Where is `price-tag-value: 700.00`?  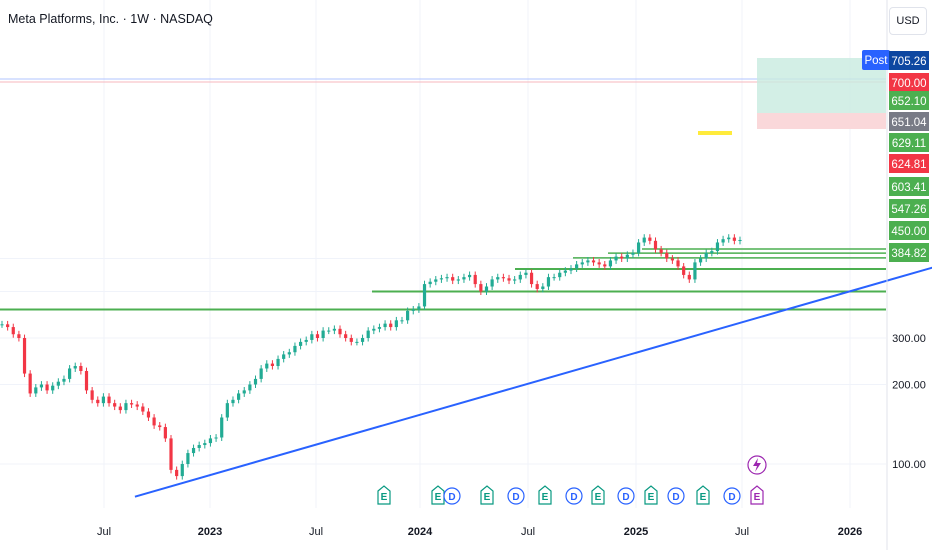
price-tag-value: 700.00 is located at coordinates (908, 84).